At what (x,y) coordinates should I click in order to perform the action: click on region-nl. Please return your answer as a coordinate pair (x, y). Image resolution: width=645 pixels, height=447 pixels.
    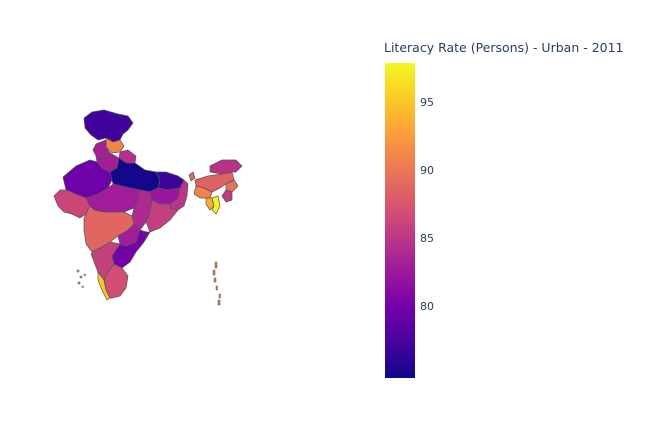
    Looking at the image, I should click on (232, 186).